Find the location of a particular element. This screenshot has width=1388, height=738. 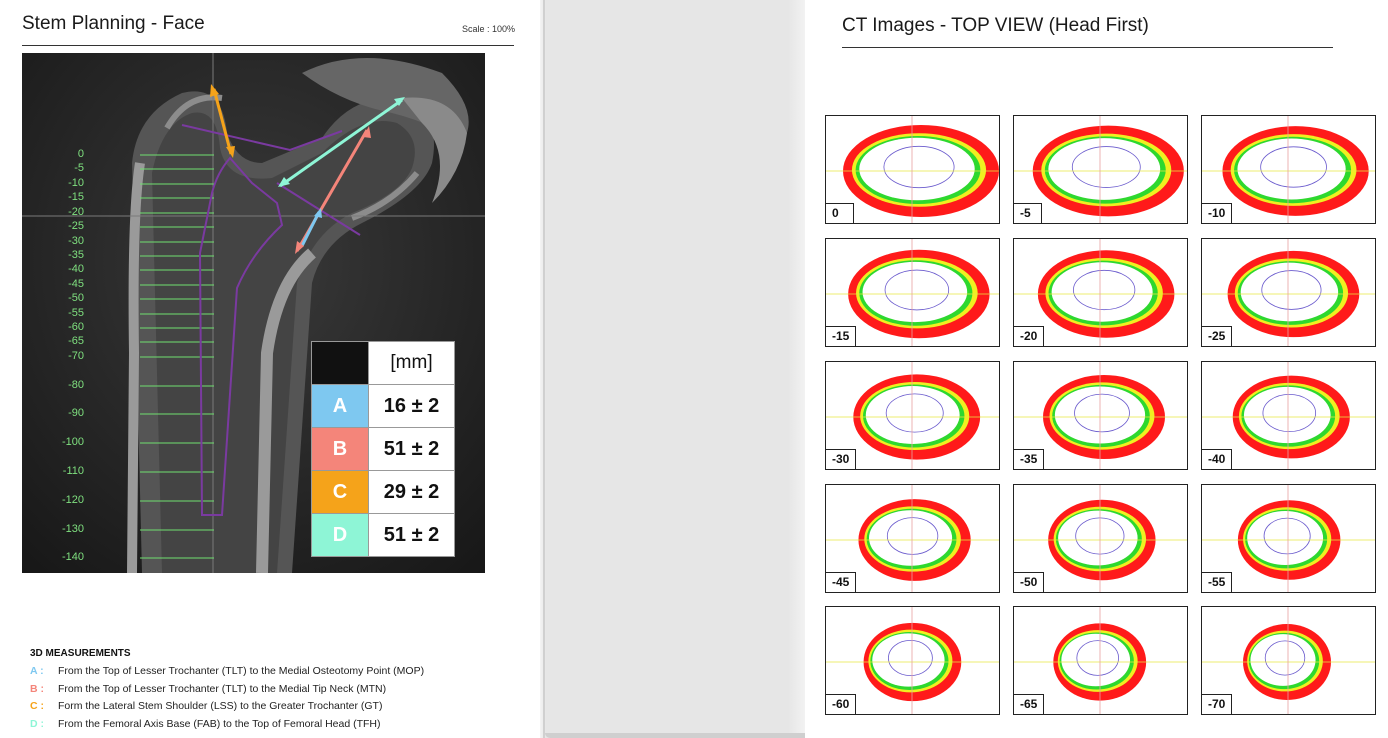

depth-label: -70 is located at coordinates (76, 356).